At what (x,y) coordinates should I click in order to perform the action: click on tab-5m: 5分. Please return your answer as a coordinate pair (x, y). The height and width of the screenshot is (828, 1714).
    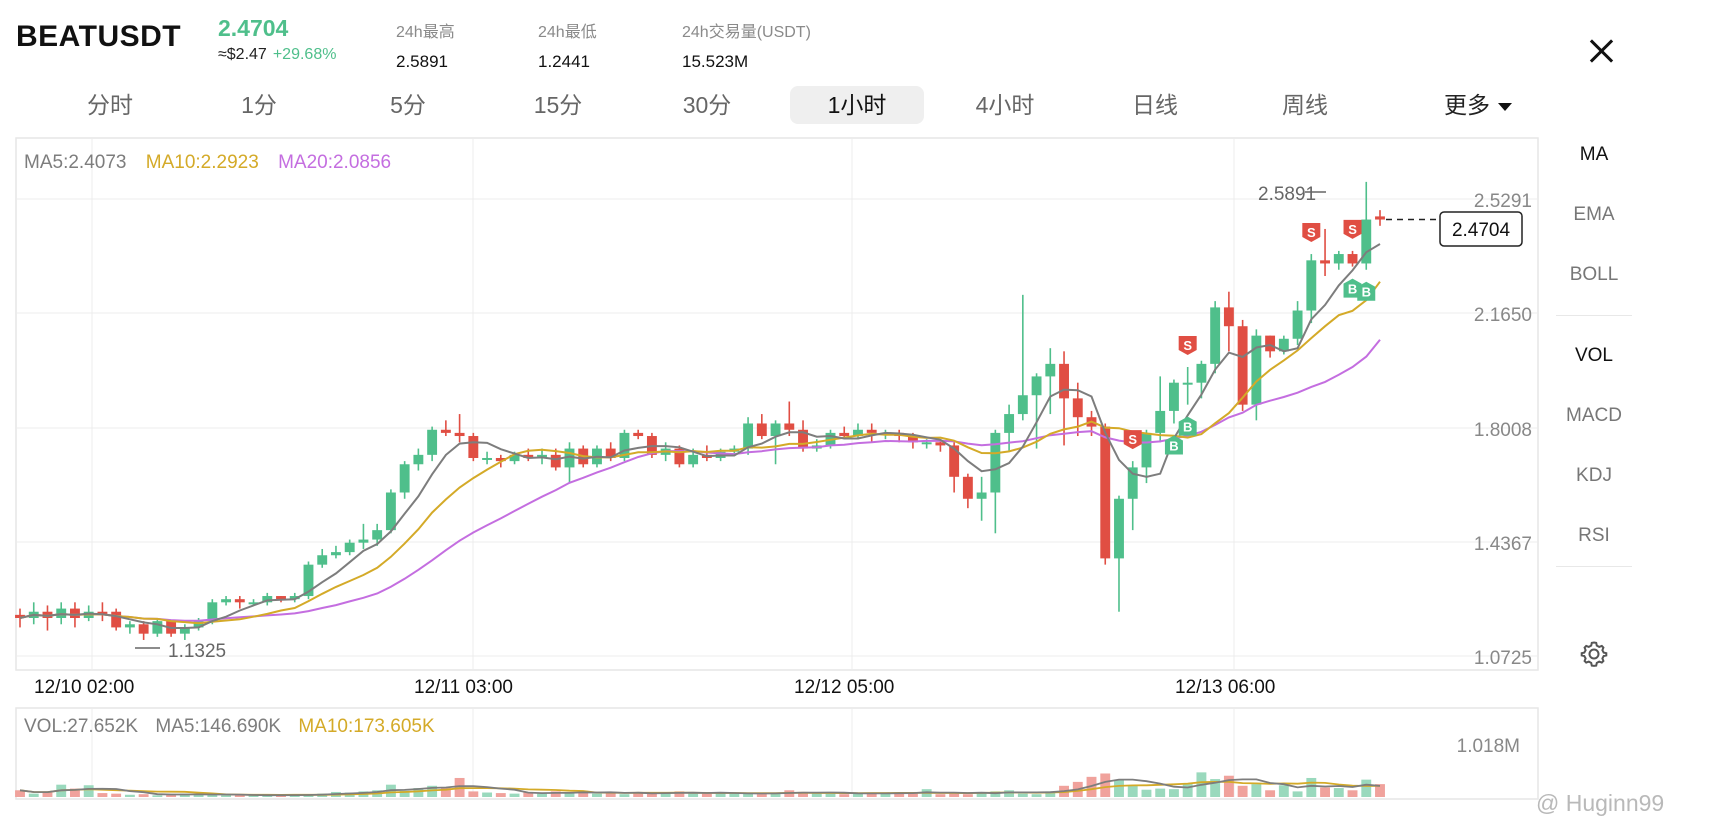
    Looking at the image, I should click on (408, 105).